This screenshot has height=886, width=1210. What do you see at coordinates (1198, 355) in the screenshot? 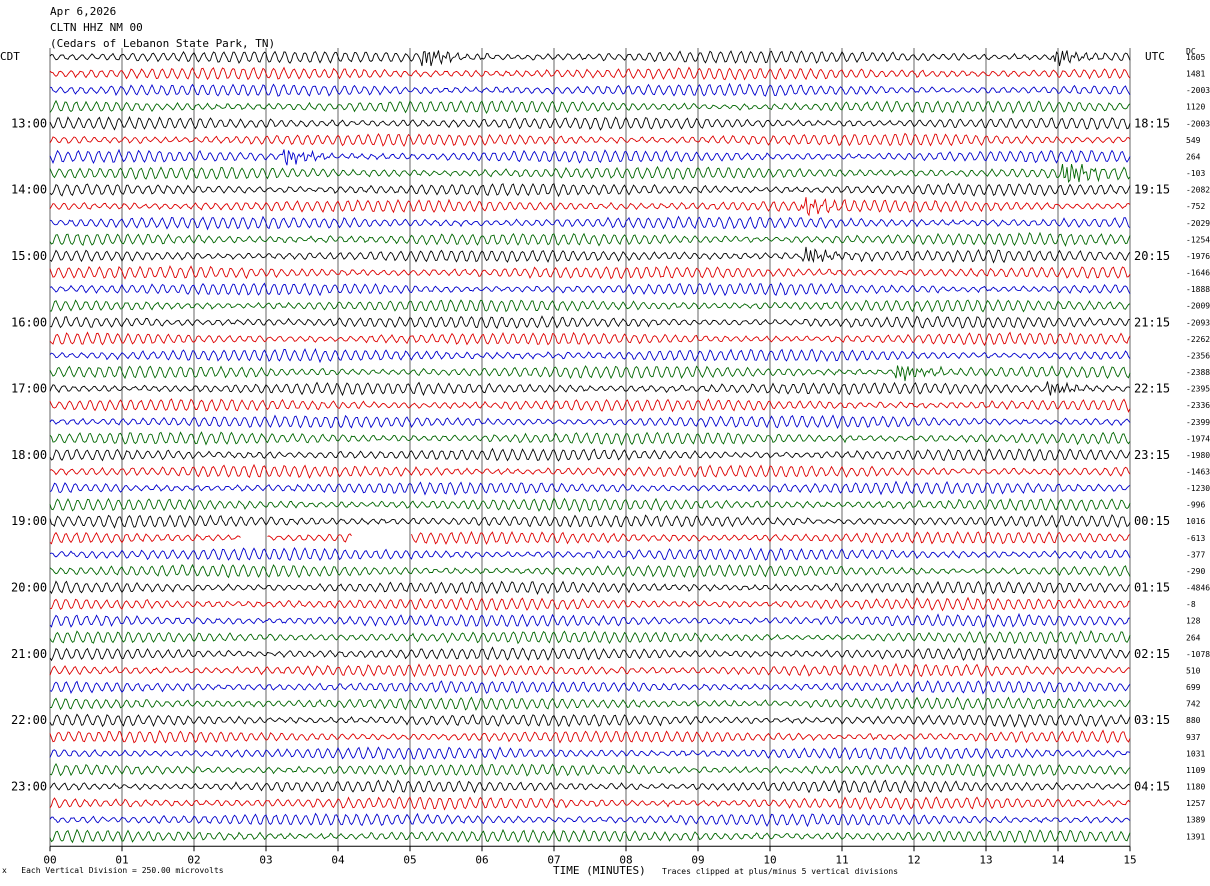
I see `dc-offset-label: -2356` at bounding box center [1198, 355].